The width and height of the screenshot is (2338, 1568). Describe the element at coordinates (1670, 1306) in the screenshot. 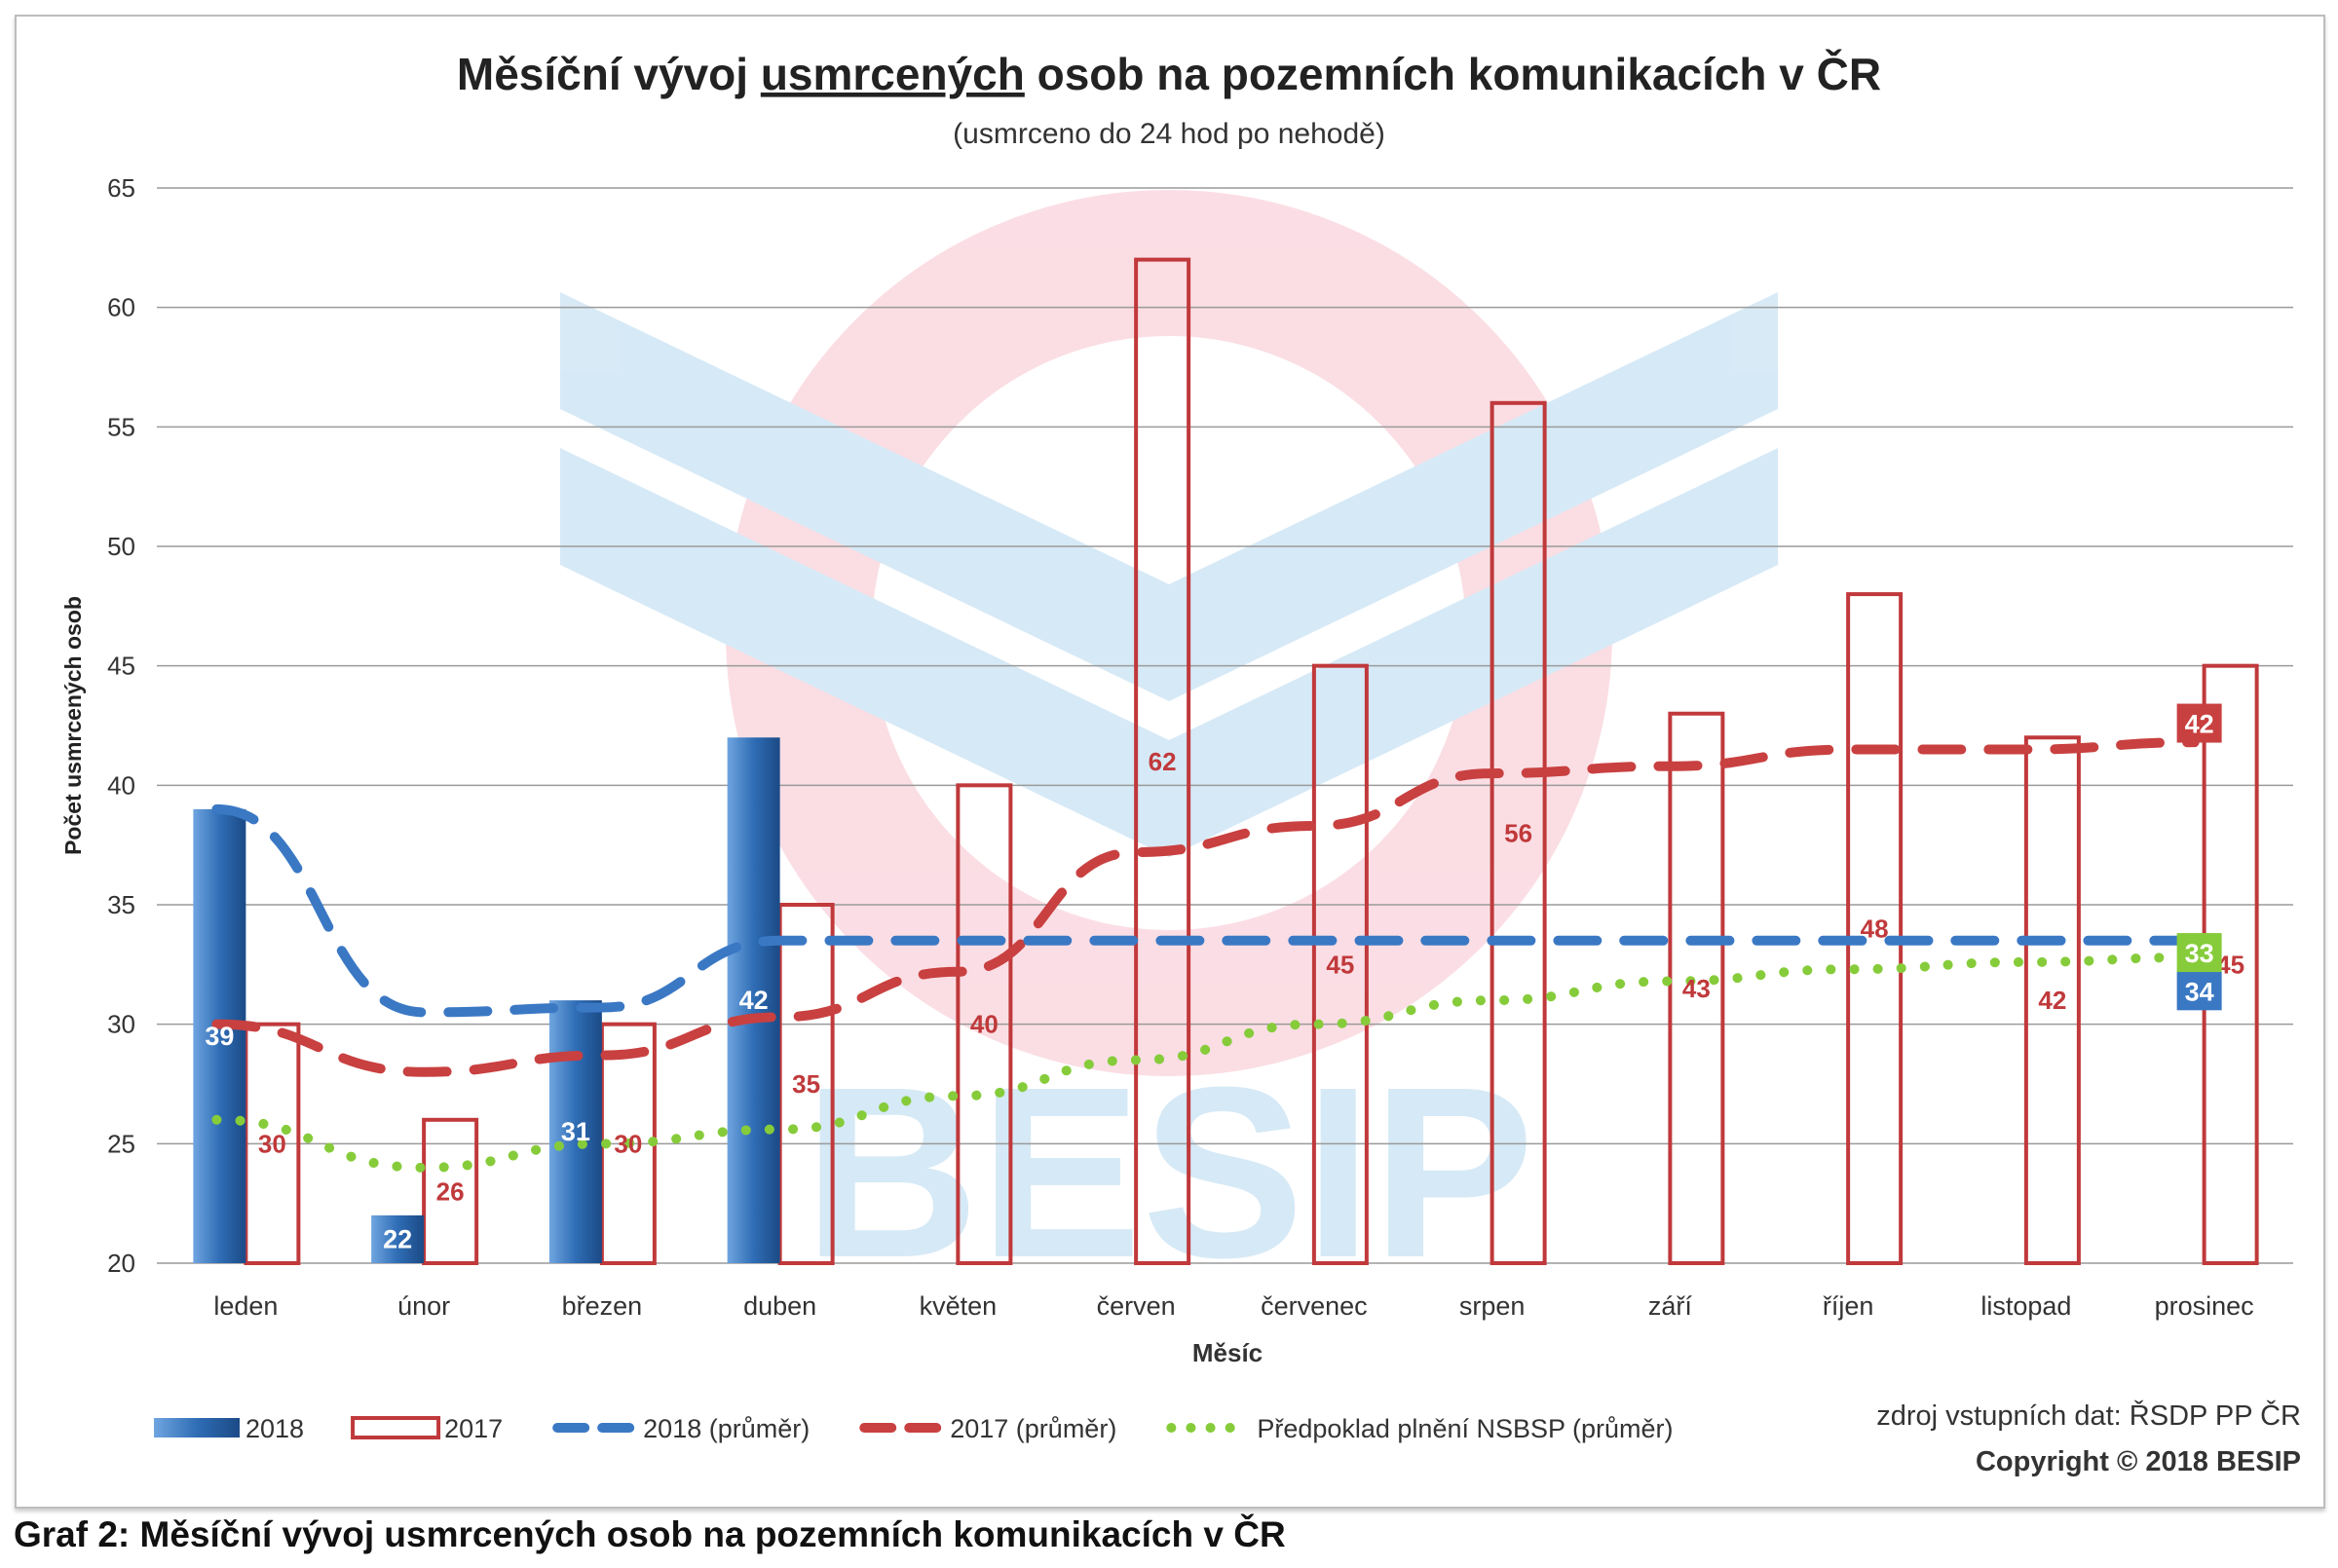

I see `x-tick-label: září` at that location.